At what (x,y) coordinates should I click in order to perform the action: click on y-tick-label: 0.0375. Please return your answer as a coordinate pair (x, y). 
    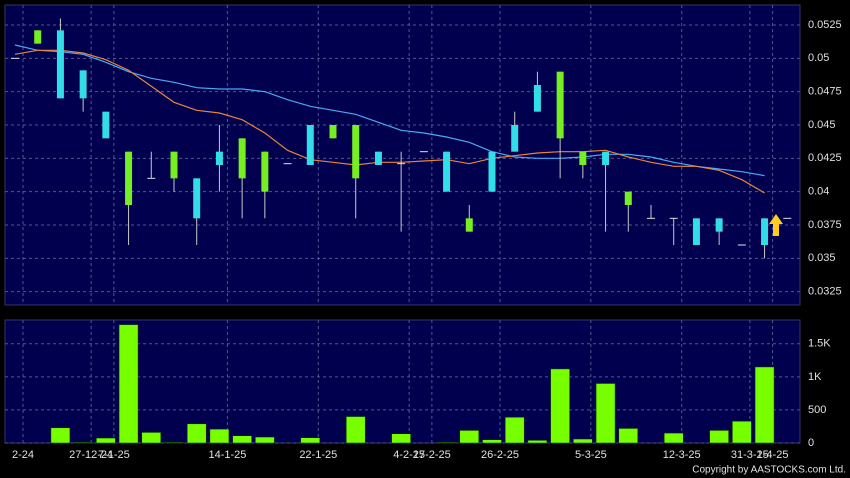
    Looking at the image, I should click on (825, 225).